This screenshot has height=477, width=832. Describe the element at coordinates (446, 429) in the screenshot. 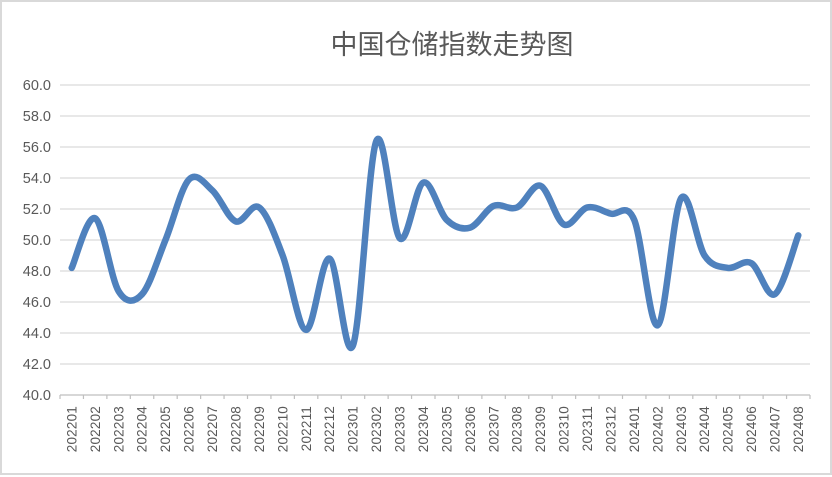

I see `x-axis-label: 202305` at that location.